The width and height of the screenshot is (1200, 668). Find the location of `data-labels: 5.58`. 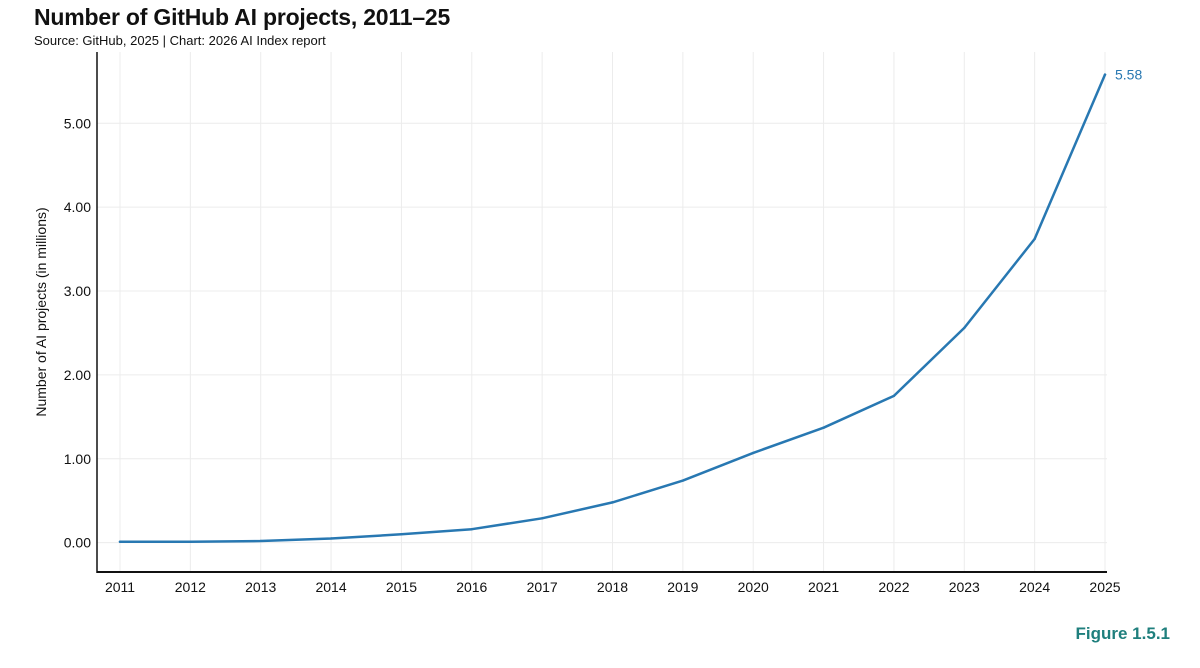

data-labels: 5.58 is located at coordinates (1128, 75).